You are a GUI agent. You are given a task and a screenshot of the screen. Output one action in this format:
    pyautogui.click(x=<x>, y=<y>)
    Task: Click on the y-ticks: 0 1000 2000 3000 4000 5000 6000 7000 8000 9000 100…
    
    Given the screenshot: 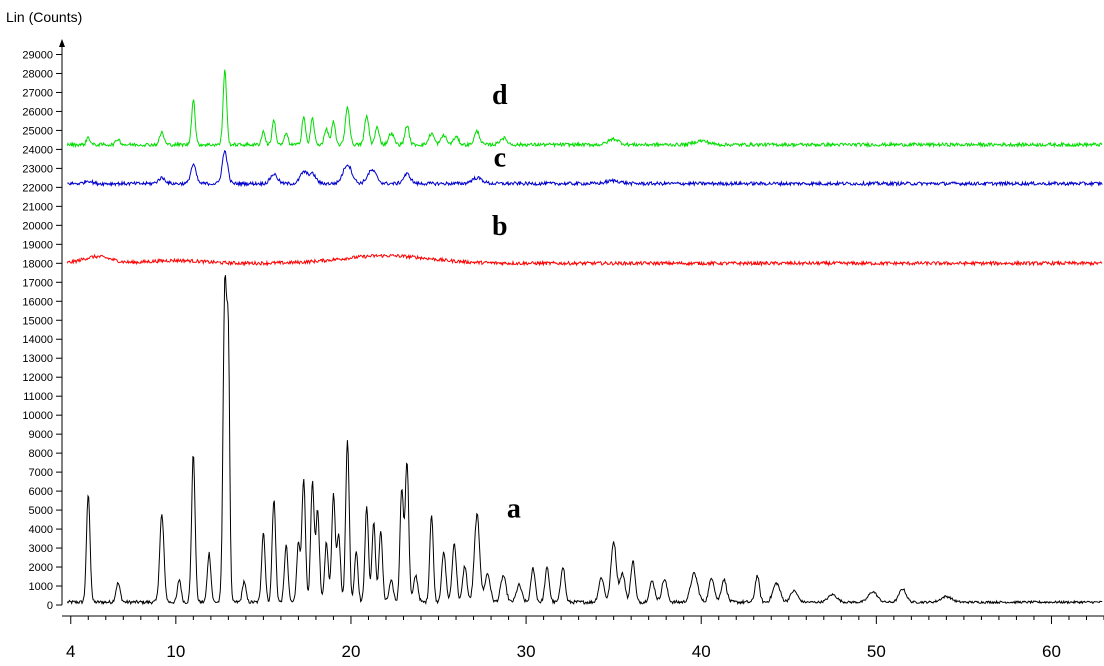 What is the action you would take?
    pyautogui.click(x=42, y=330)
    